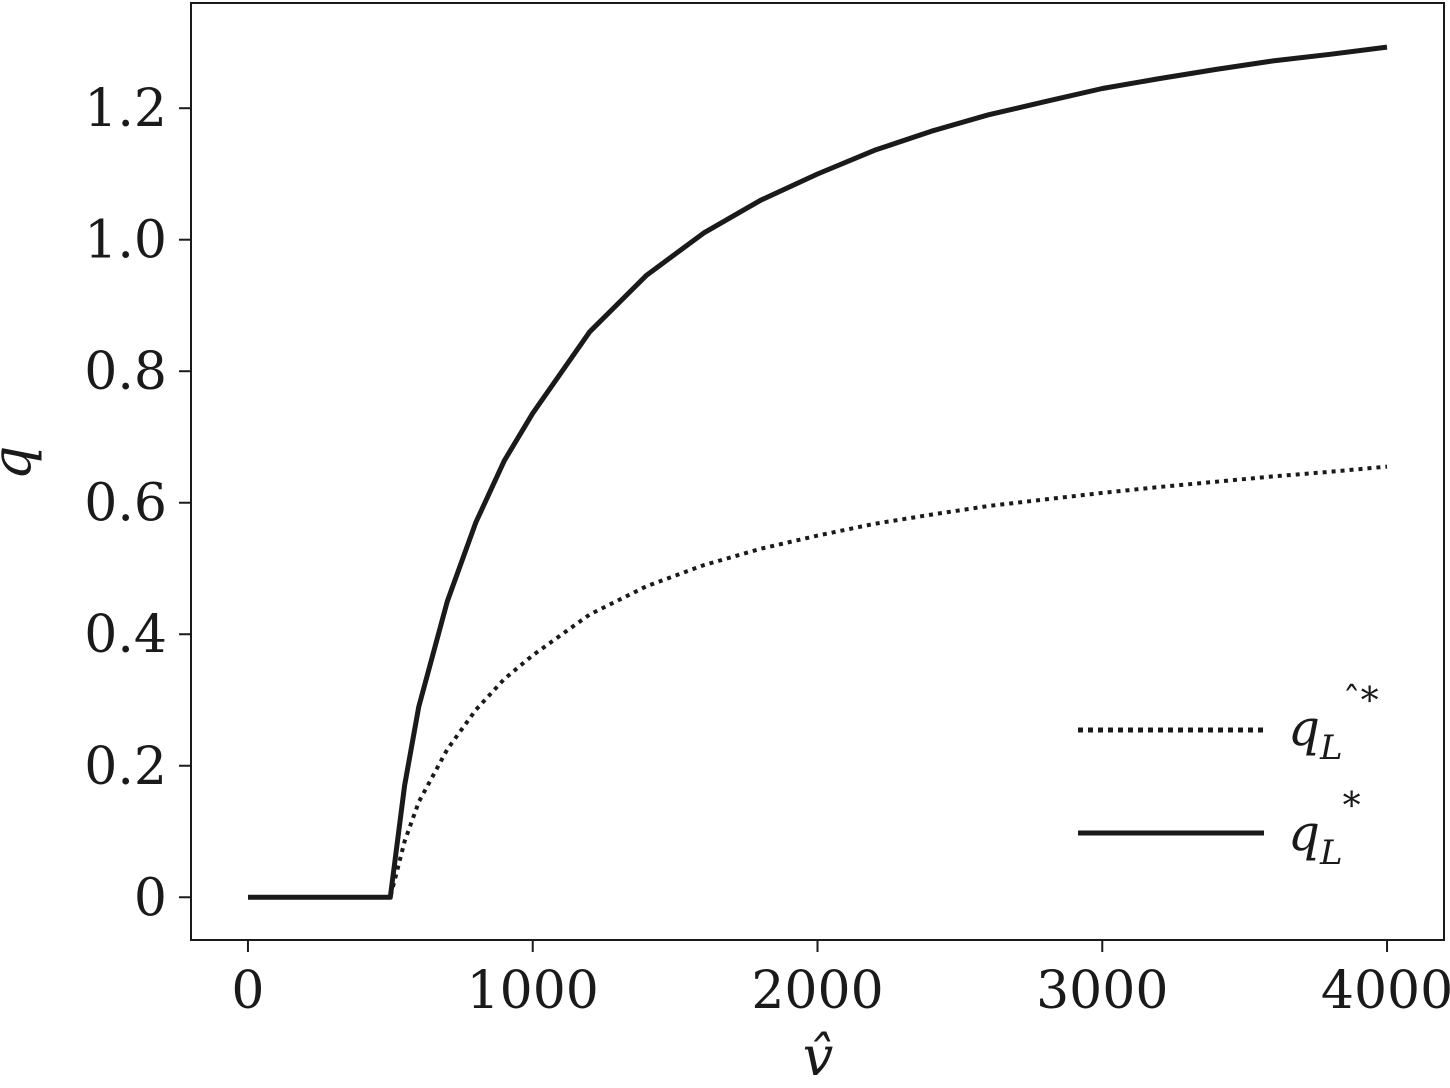 The height and width of the screenshot is (1088, 1450). What do you see at coordinates (818, 1056) in the screenshot?
I see `x-axis-title: v̂` at bounding box center [818, 1056].